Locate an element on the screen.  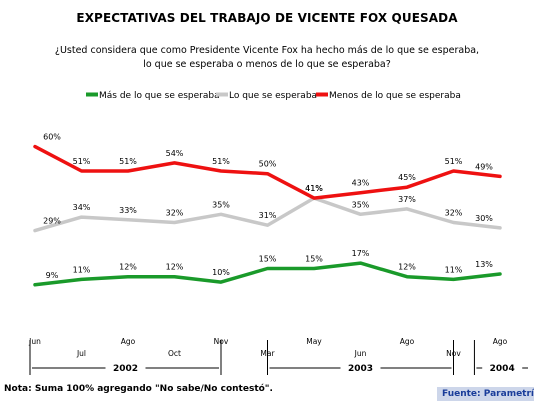
source-label: Fuente: Parametría is located at coordinates (485, 394).